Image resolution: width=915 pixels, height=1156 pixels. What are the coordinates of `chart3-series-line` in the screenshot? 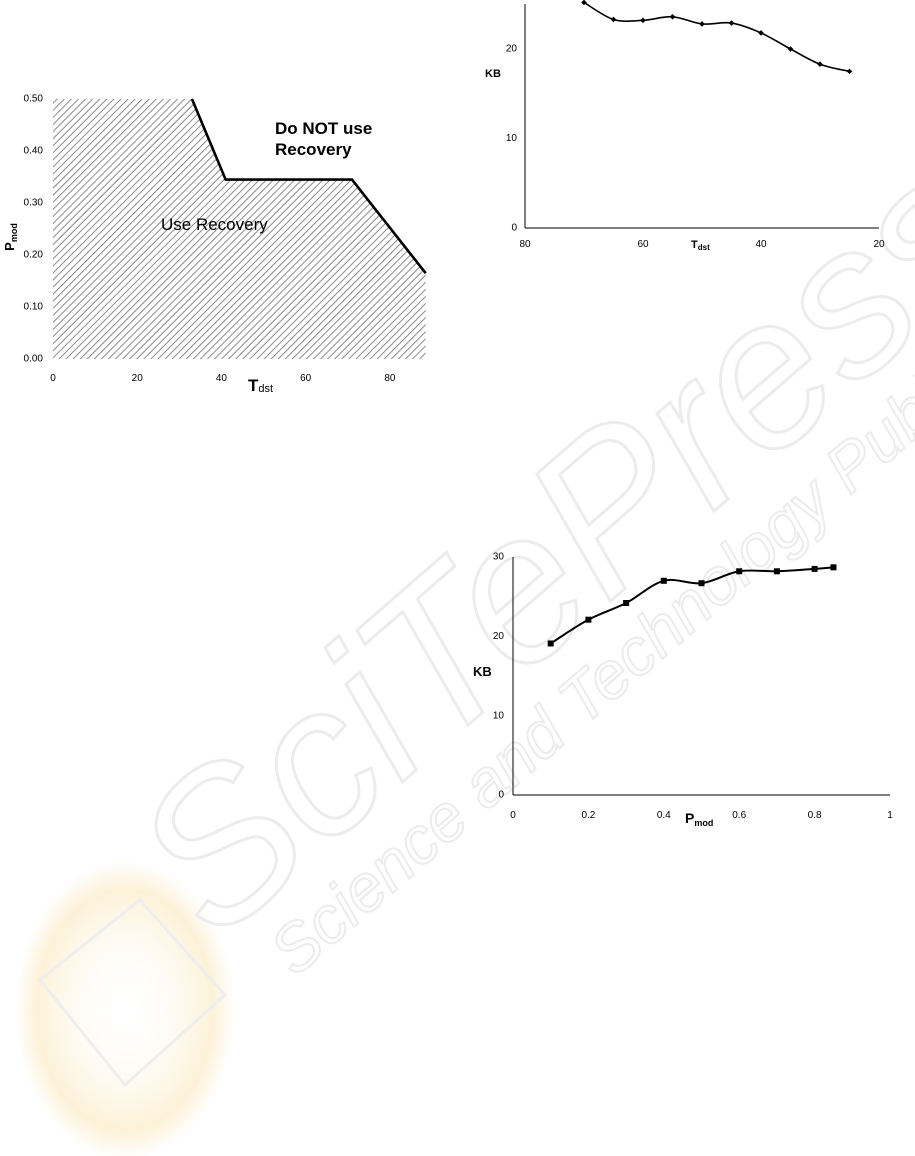 It's located at (692, 605).